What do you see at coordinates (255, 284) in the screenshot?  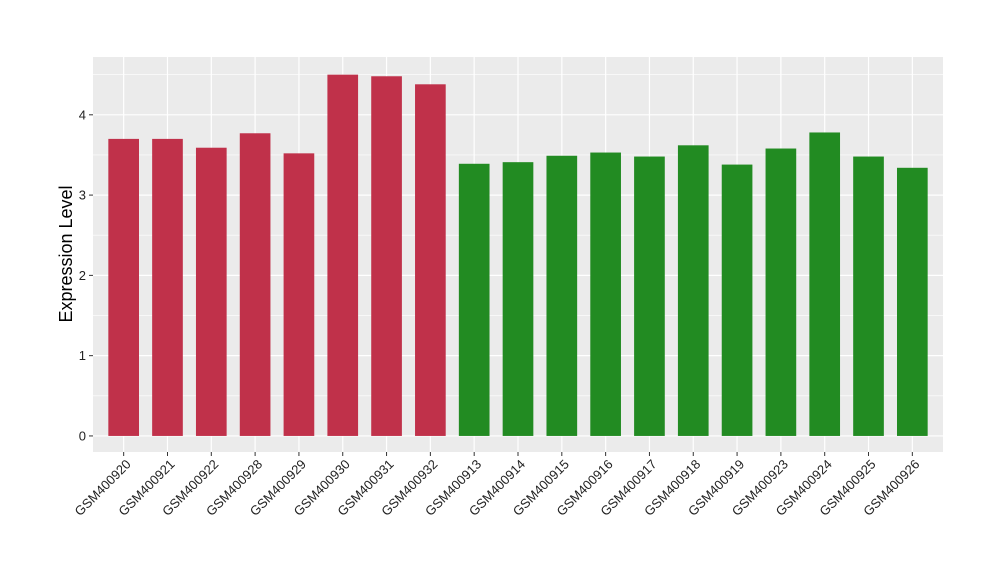 I see `bar-GSM400928` at bounding box center [255, 284].